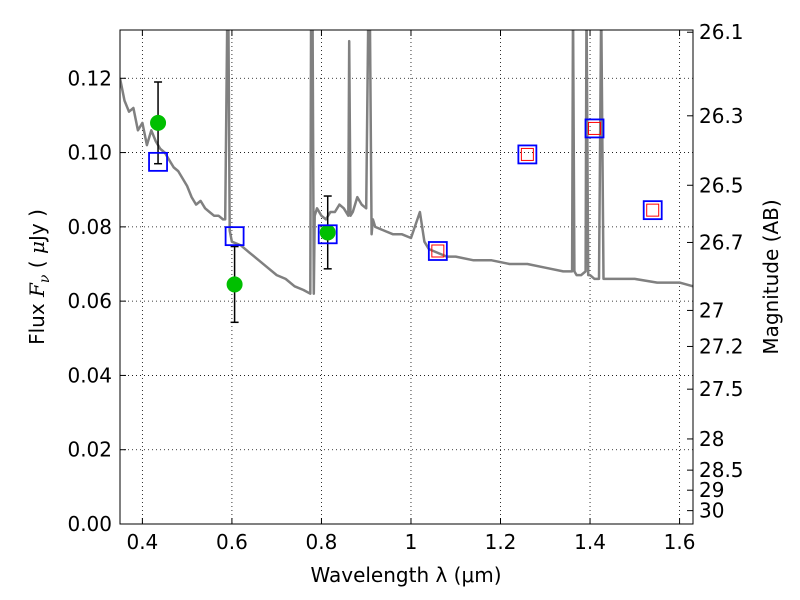 Image resolution: width=800 pixels, height=600 pixels. I want to click on x-tick-label: 1.4, so click(590, 542).